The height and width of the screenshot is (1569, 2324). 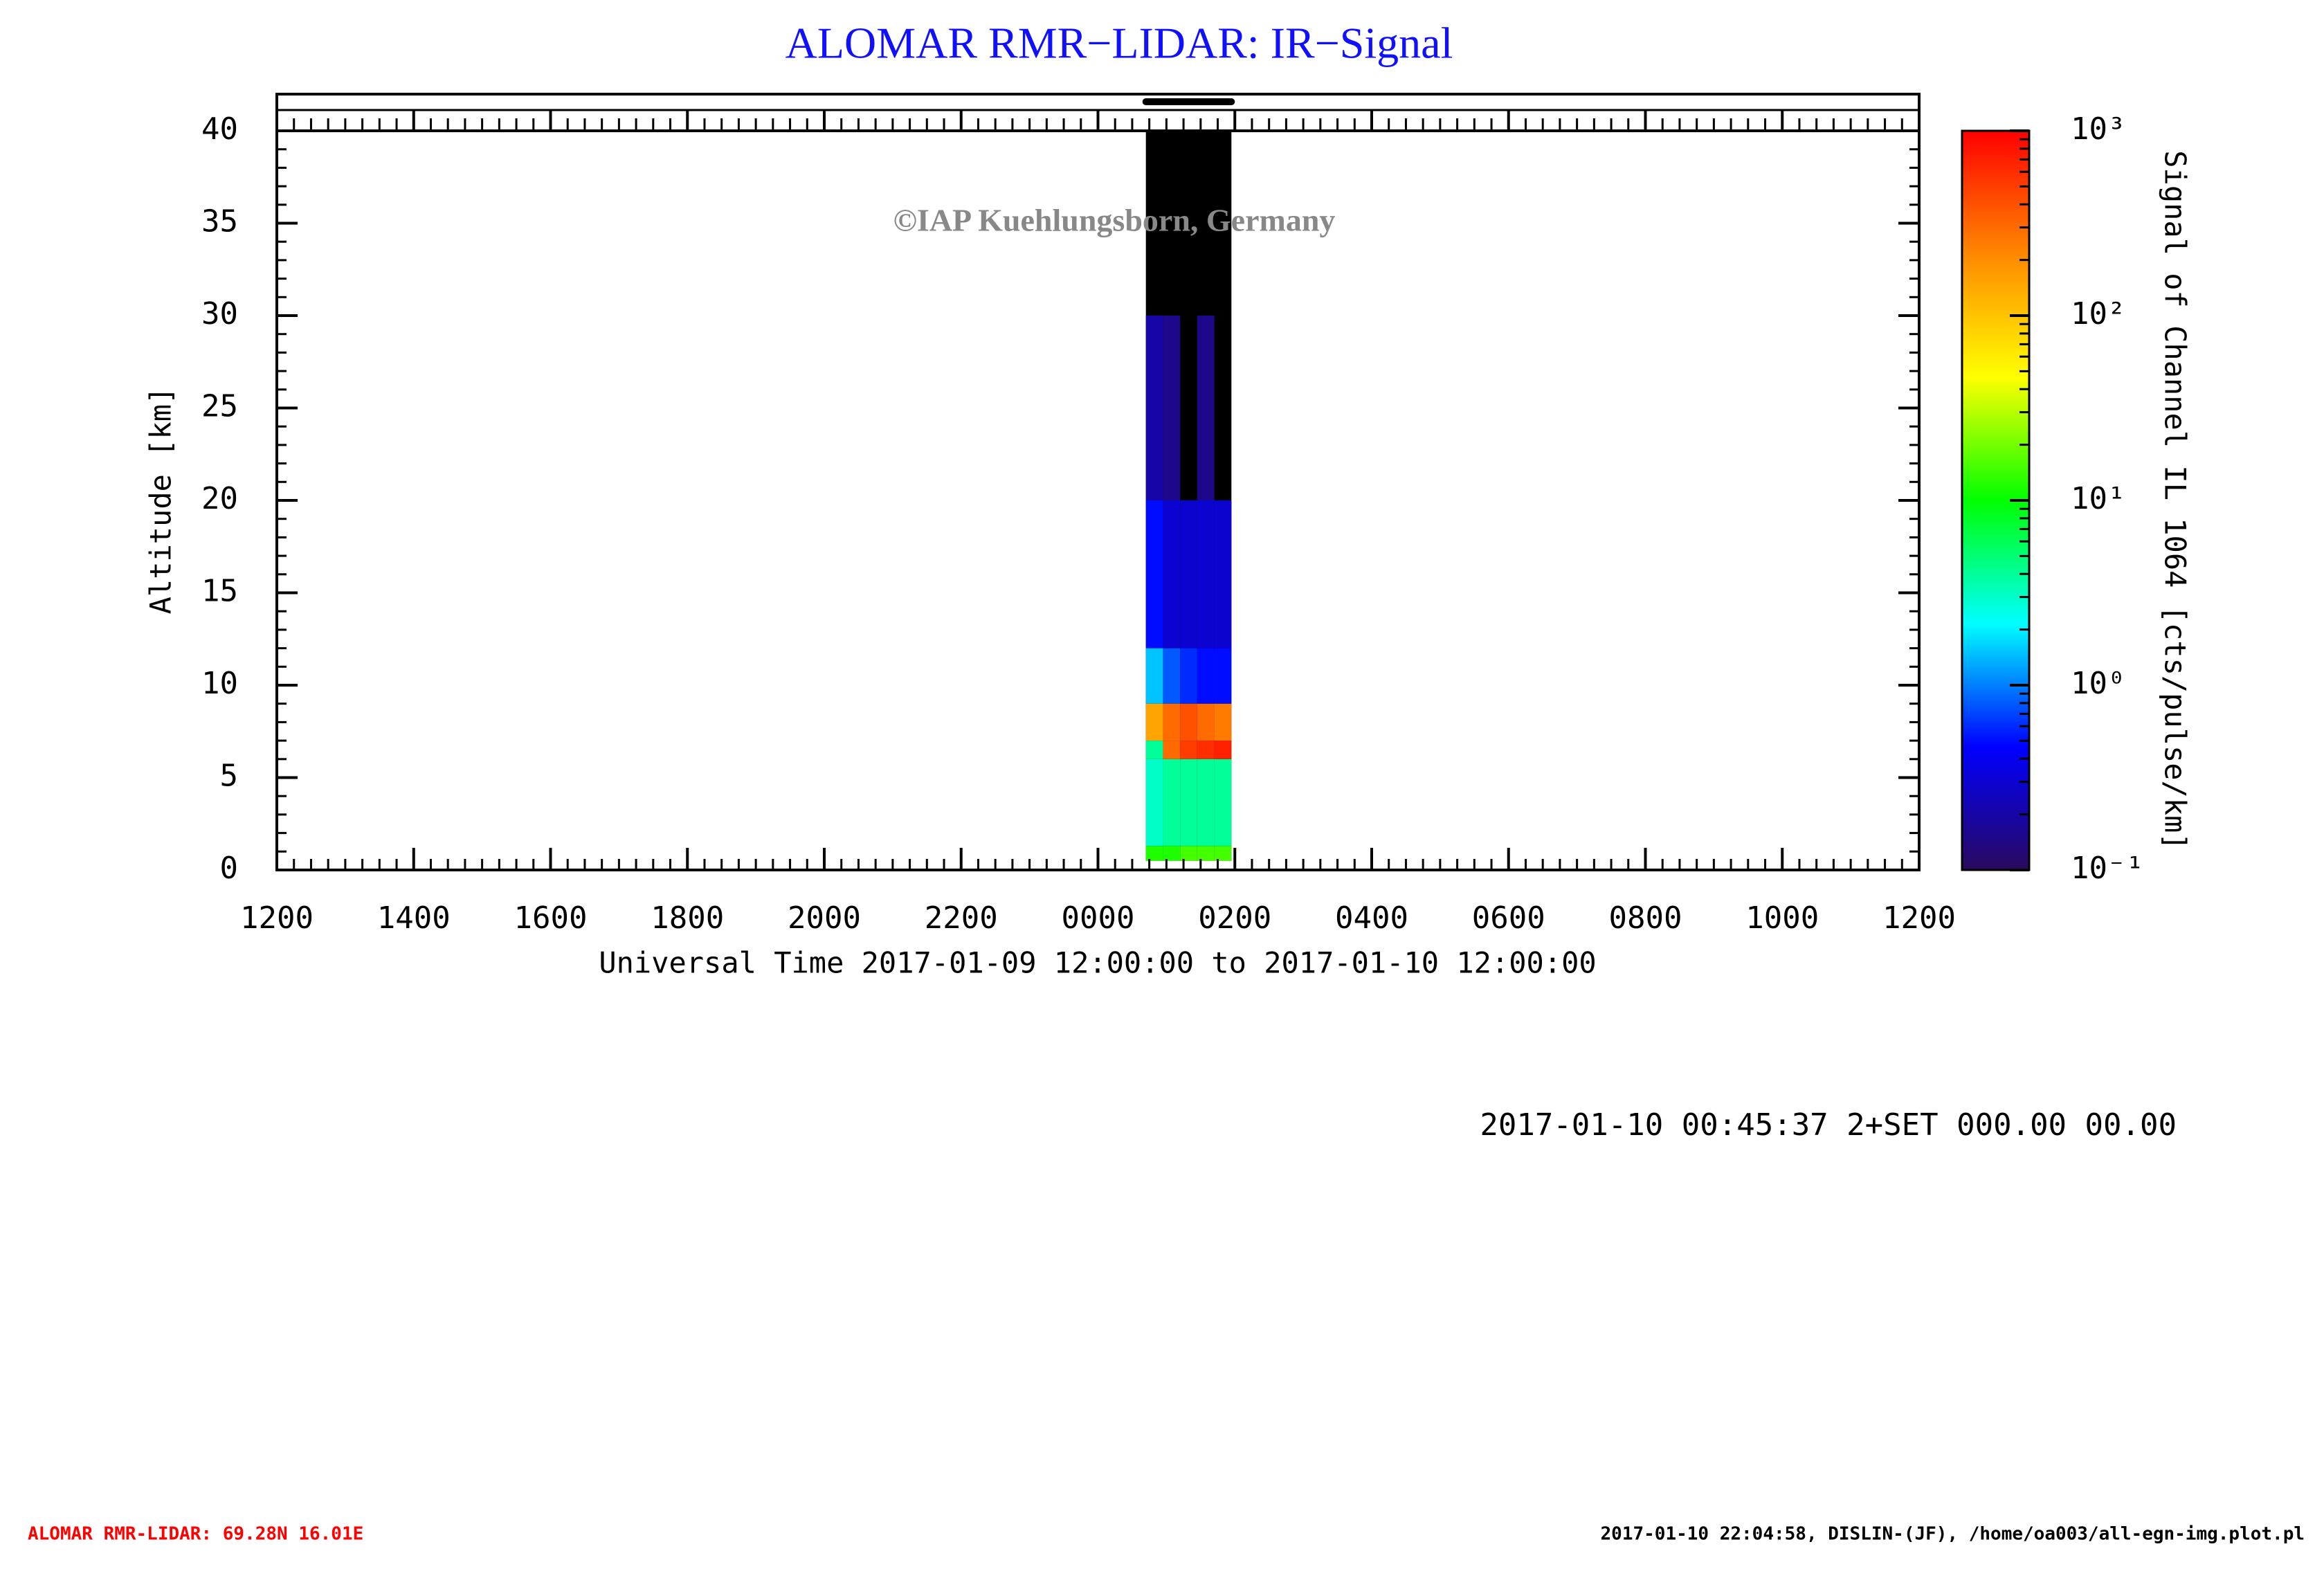 I want to click on colorbar-tick-label: 10⁰, so click(x=2098, y=683).